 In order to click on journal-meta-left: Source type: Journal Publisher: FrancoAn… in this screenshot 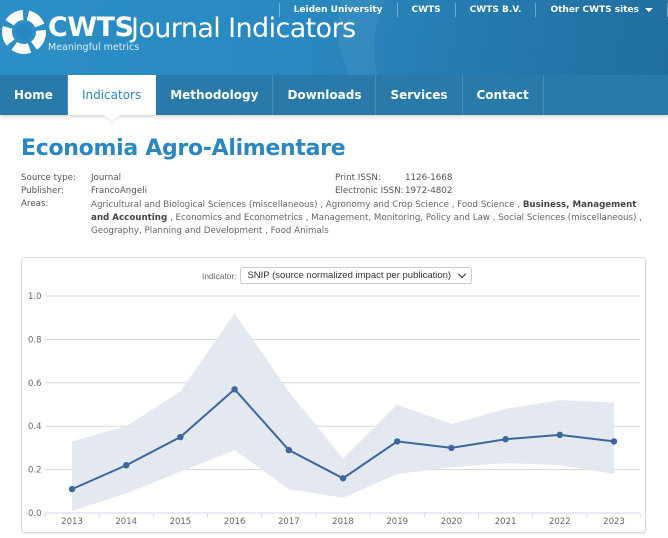, I will do `click(171, 192)`.